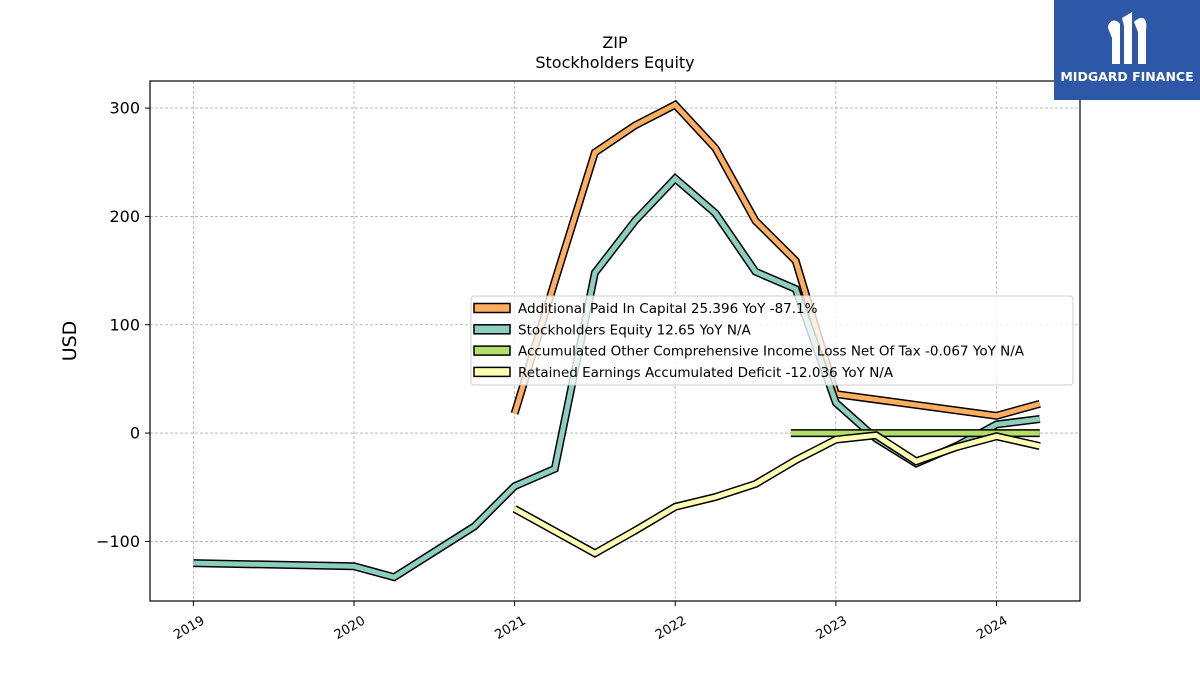 This screenshot has height=675, width=1200. I want to click on legend-label: Stockholders Equity 12.65 YoY N/A, so click(634, 330).